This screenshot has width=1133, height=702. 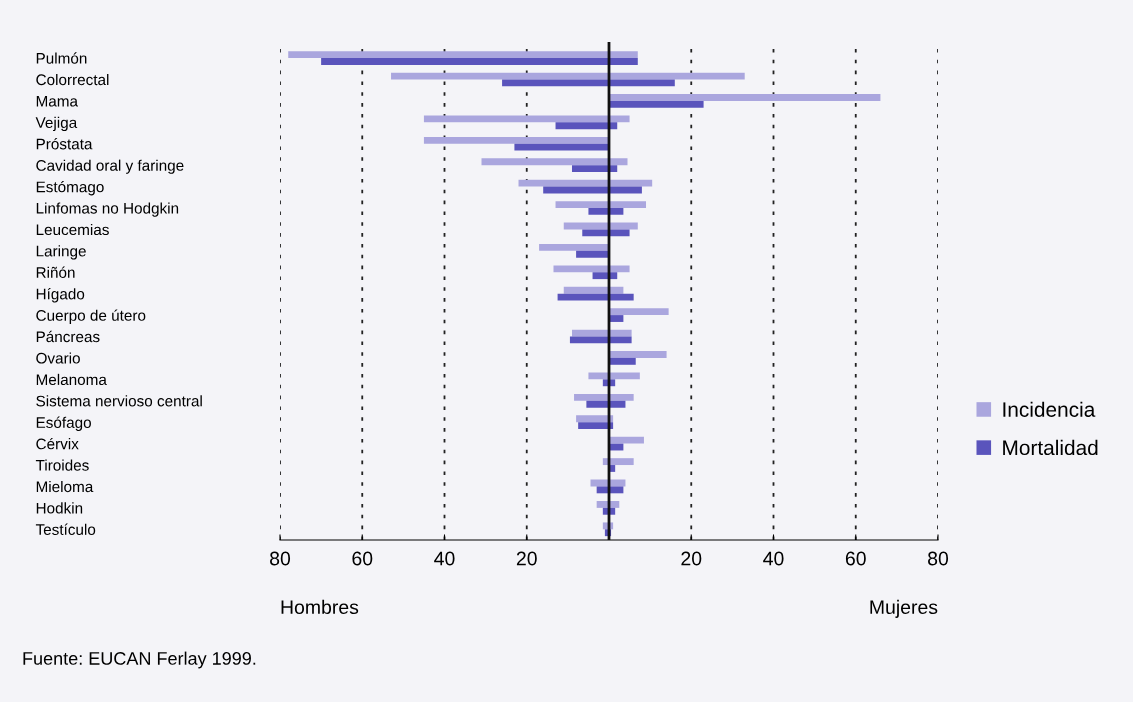 I want to click on y-tick-label: Ovario, so click(x=58, y=358).